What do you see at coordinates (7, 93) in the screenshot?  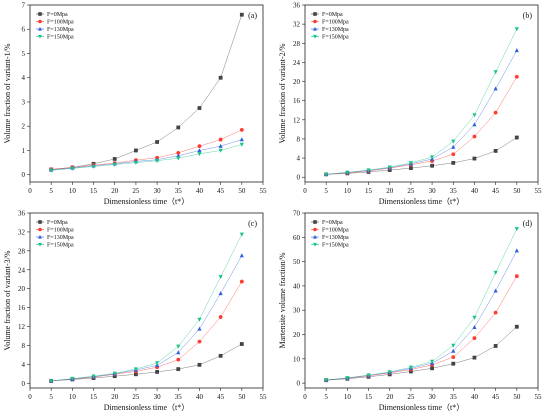 I see `y-axis-label: Volume fraction of variant-1/%` at bounding box center [7, 93].